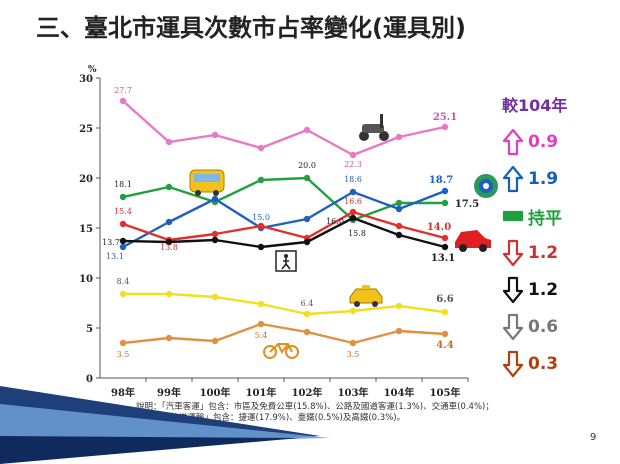 Image resolution: width=620 pixels, height=464 pixels. I want to click on data-label-red: 15.4, so click(123, 211).